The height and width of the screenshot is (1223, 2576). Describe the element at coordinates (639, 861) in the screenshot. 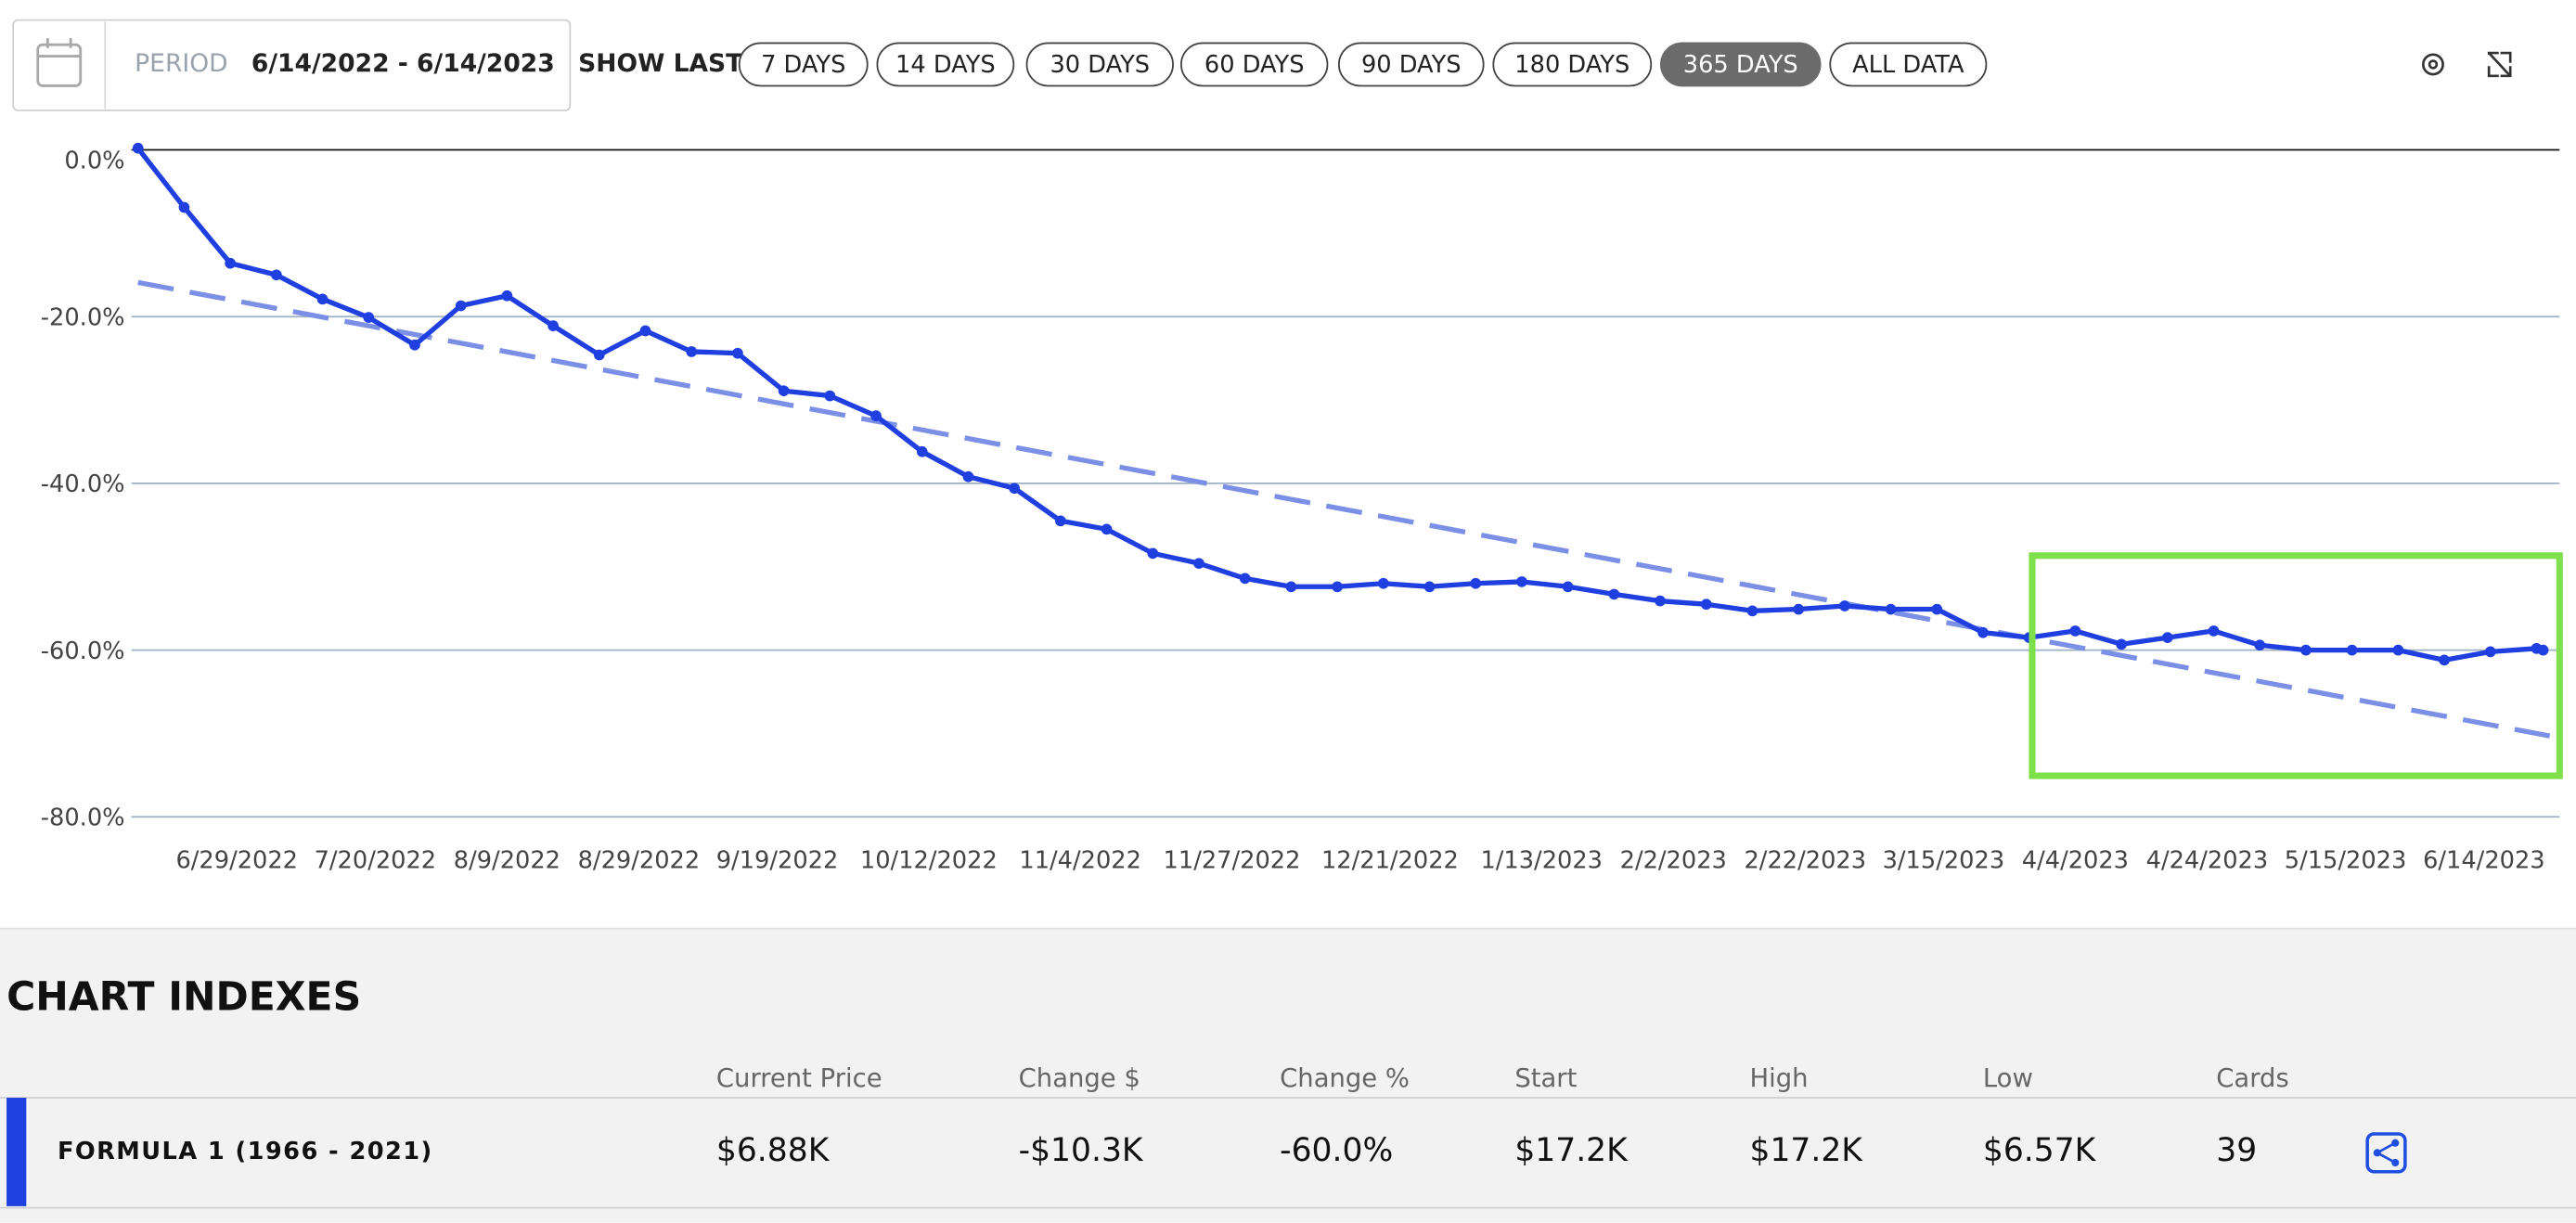

I see `x-tick-label: 8/29/2022` at that location.